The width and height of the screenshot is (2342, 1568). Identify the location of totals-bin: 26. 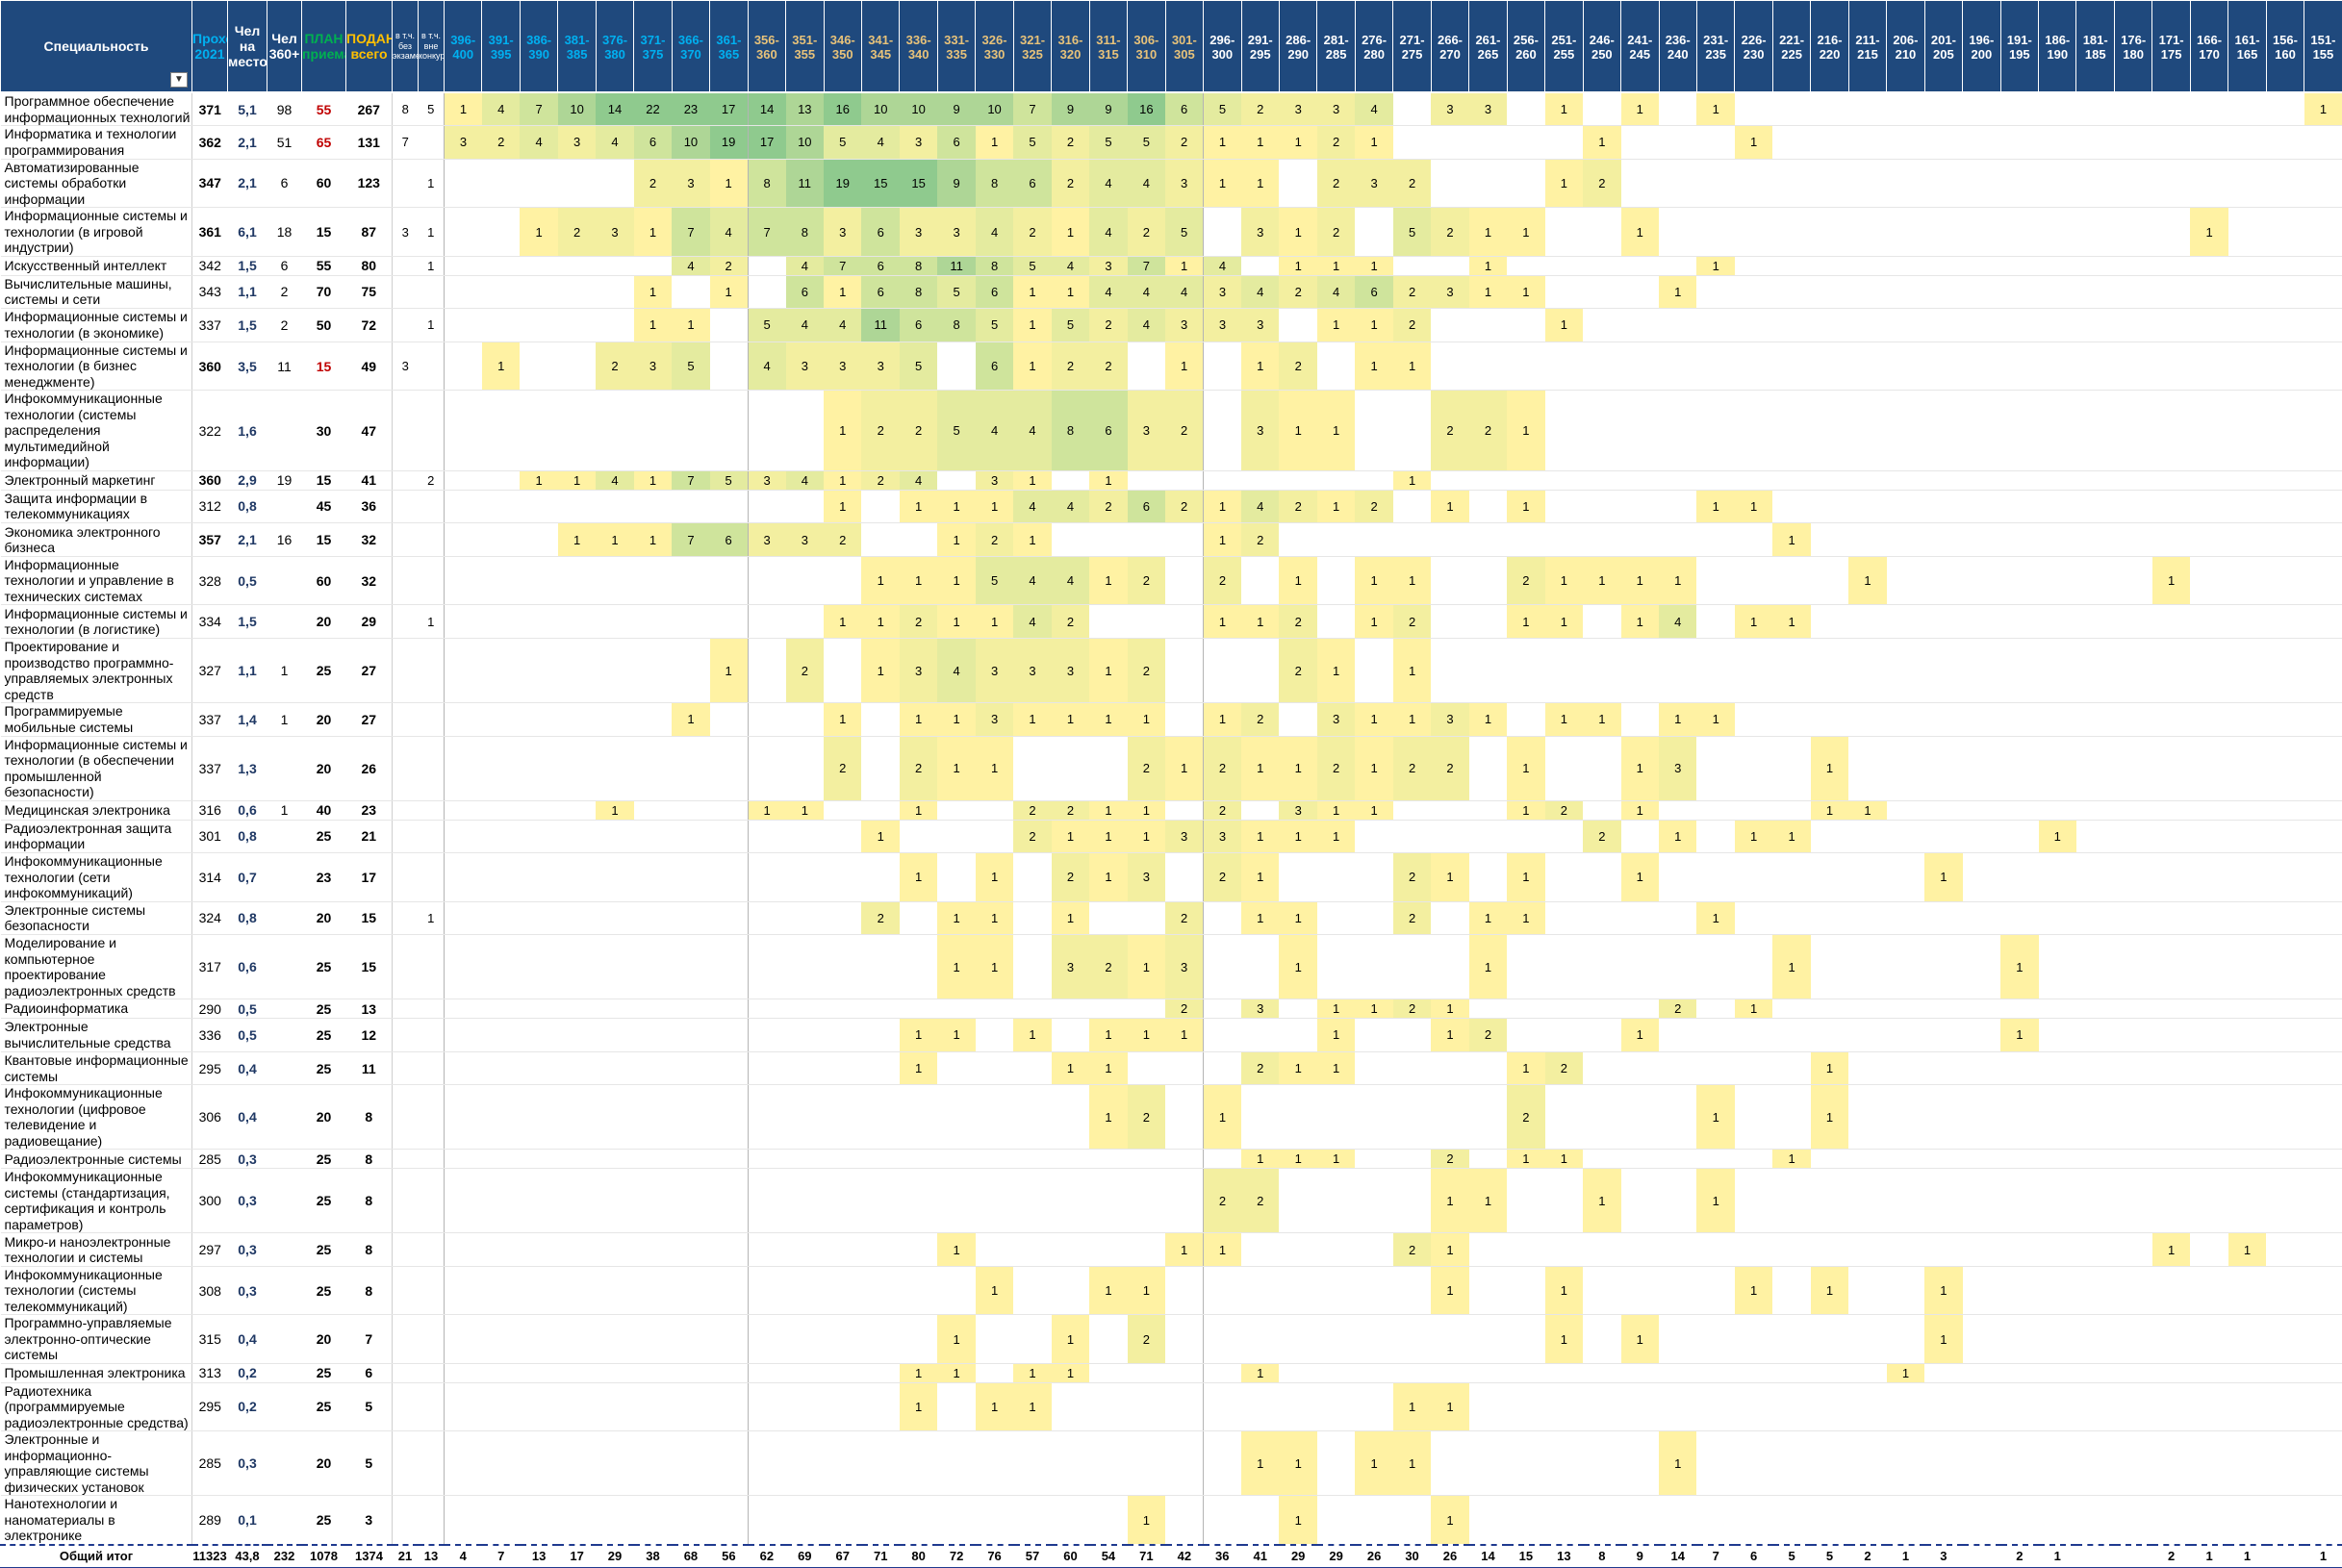
(1449, 1556).